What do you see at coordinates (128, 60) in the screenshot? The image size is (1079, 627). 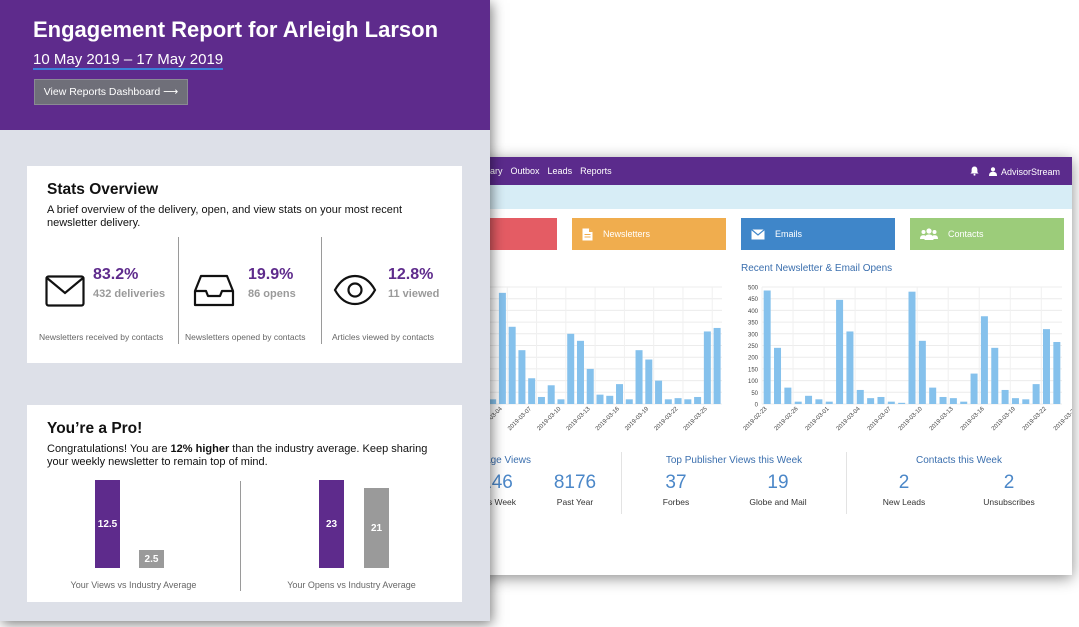 I see `report-date-range: 10 May 2019 – 17 May 2019` at bounding box center [128, 60].